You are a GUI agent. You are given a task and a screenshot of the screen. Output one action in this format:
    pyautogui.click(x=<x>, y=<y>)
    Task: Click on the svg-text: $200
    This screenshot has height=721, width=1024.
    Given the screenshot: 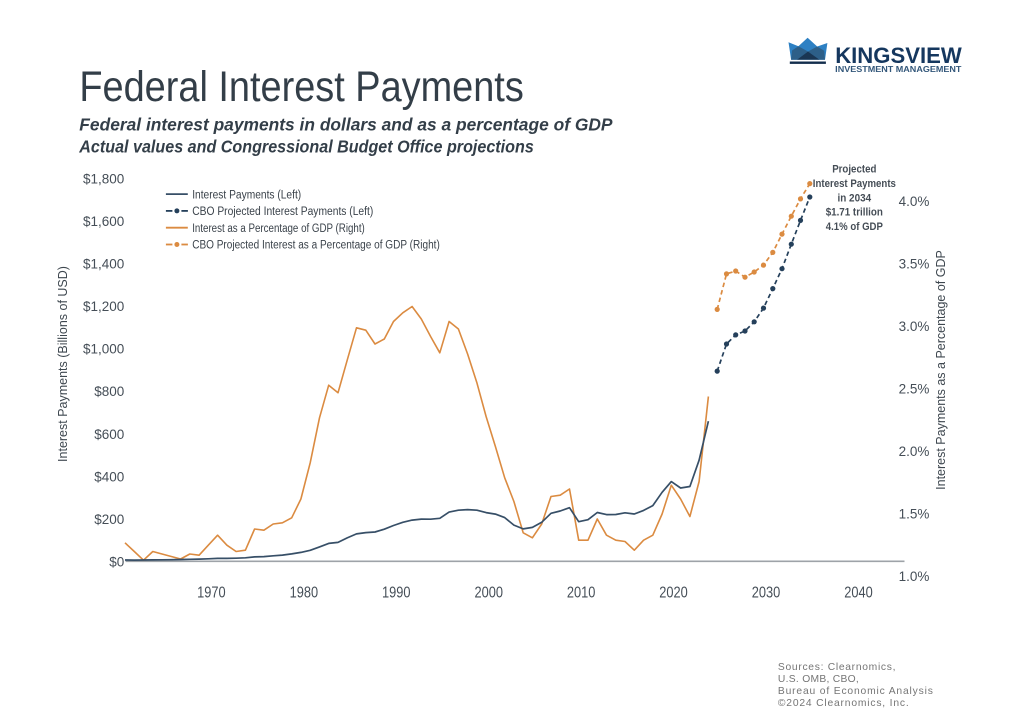 What is the action you would take?
    pyautogui.click(x=109, y=519)
    